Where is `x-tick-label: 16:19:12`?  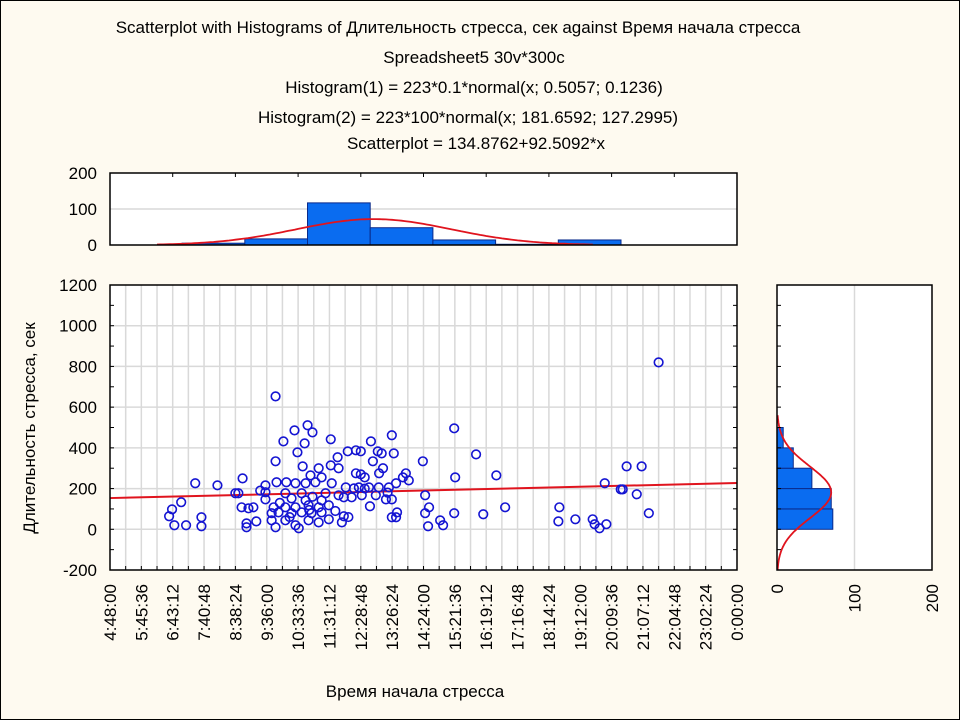
x-tick-label: 16:19:12 is located at coordinates (486, 617).